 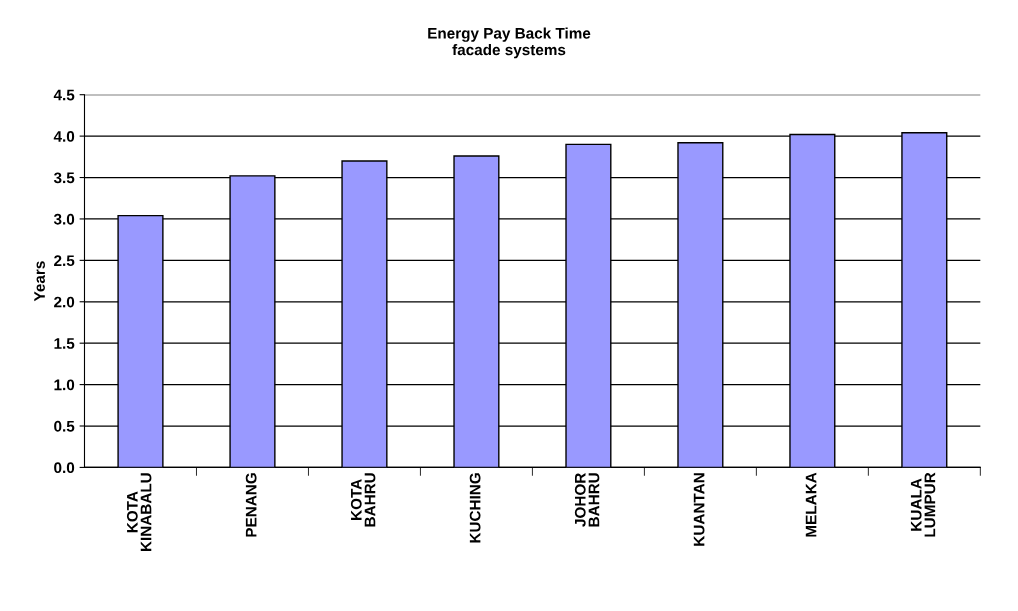 What do you see at coordinates (64, 178) in the screenshot?
I see `y-tick-label: 3.5` at bounding box center [64, 178].